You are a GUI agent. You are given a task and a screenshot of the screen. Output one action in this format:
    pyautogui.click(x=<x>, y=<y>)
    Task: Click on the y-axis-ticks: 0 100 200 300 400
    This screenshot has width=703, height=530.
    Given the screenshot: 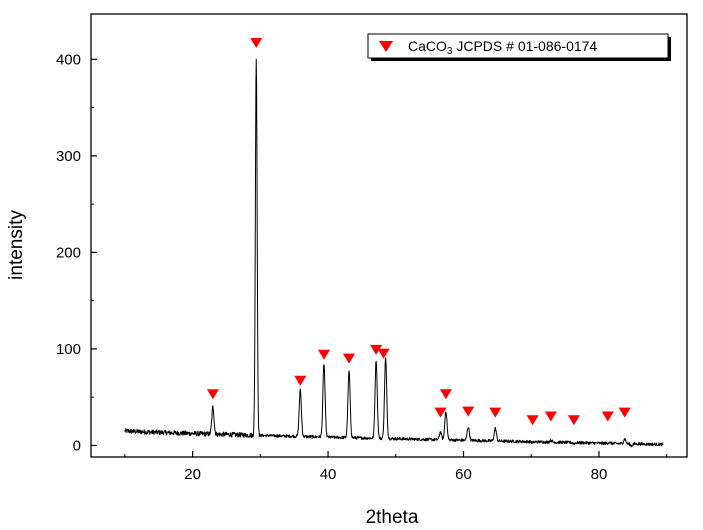 What is the action you would take?
    pyautogui.click(x=76, y=252)
    